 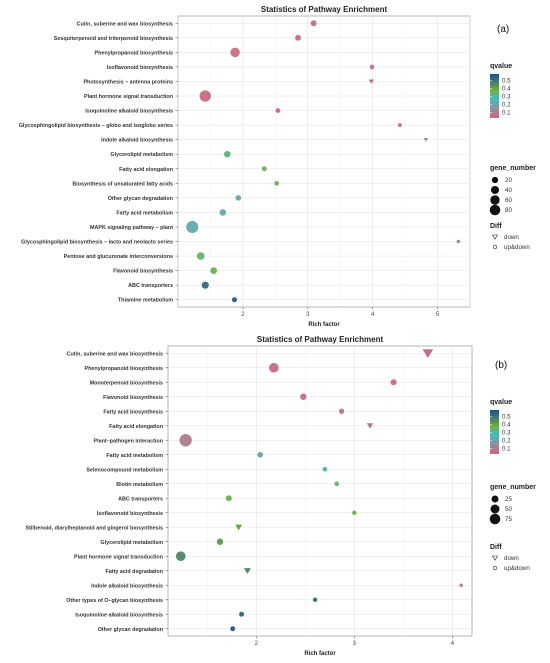 What do you see at coordinates (508, 180) in the screenshot?
I see `size-legend-label: 20` at bounding box center [508, 180].